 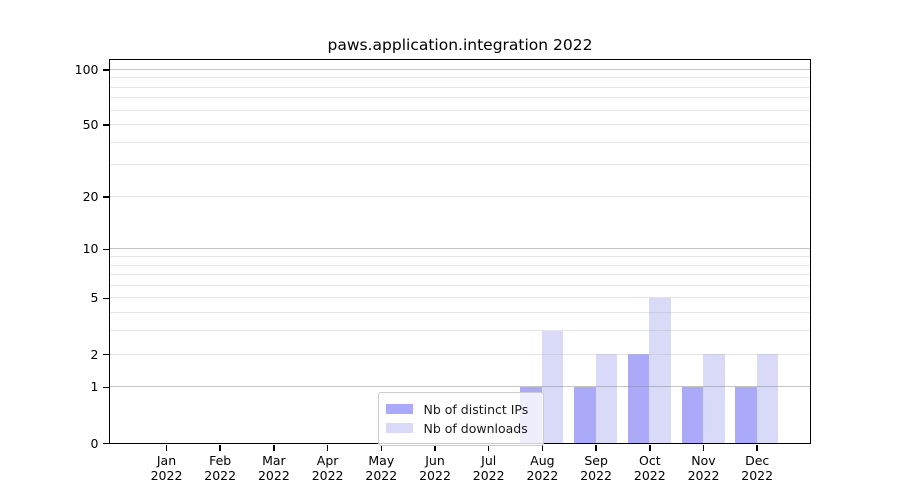 I want to click on x-tick-label-nov: Nov 2022, so click(x=703, y=468).